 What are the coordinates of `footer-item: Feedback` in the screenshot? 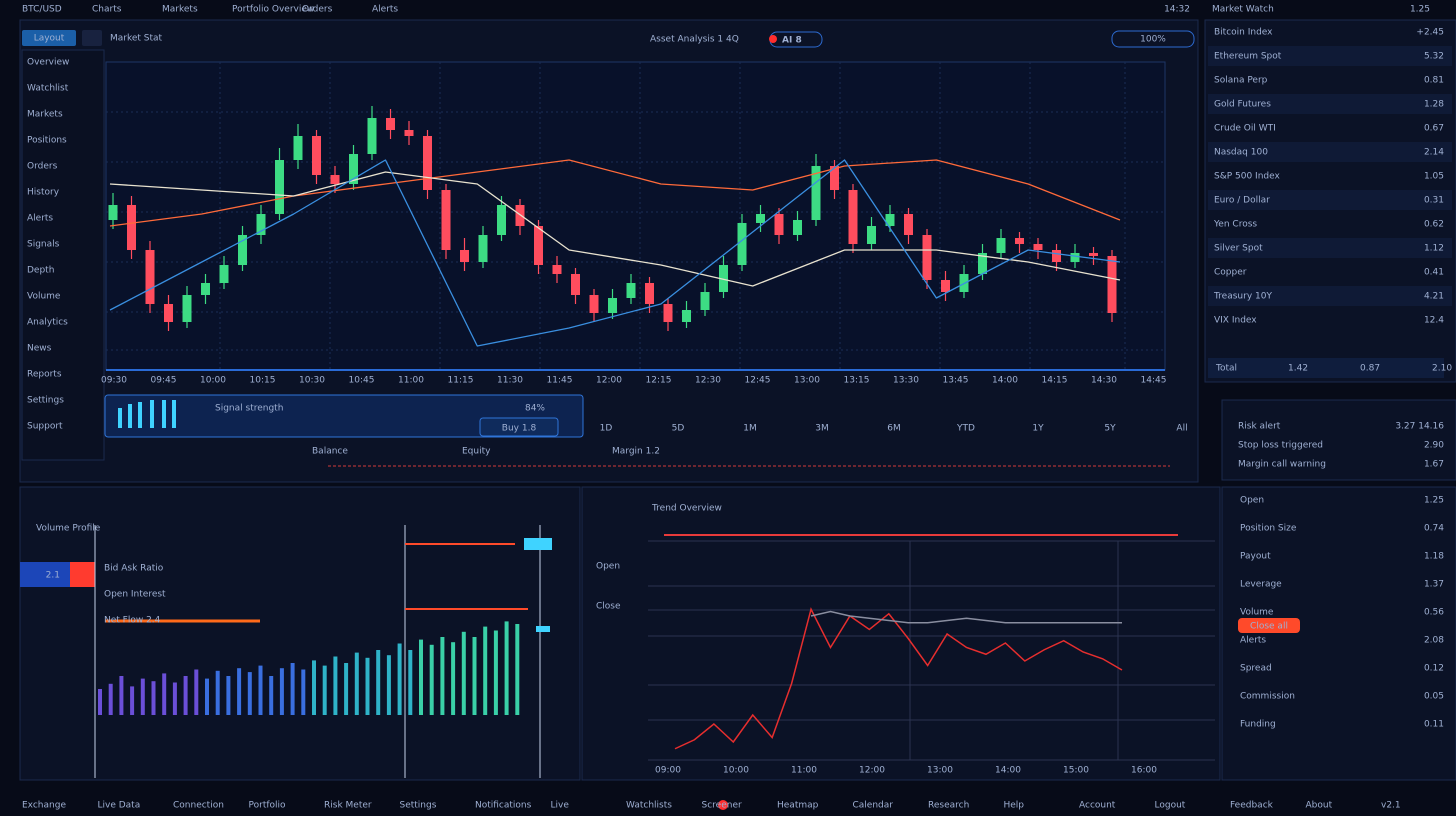 It's located at (1252, 806).